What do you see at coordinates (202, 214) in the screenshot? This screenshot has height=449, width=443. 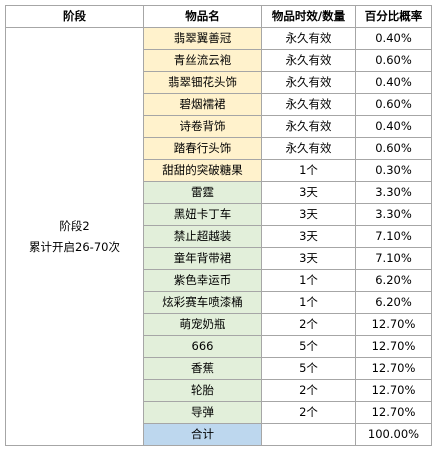 I see `item-name-cell: 黑妞卡丁车` at bounding box center [202, 214].